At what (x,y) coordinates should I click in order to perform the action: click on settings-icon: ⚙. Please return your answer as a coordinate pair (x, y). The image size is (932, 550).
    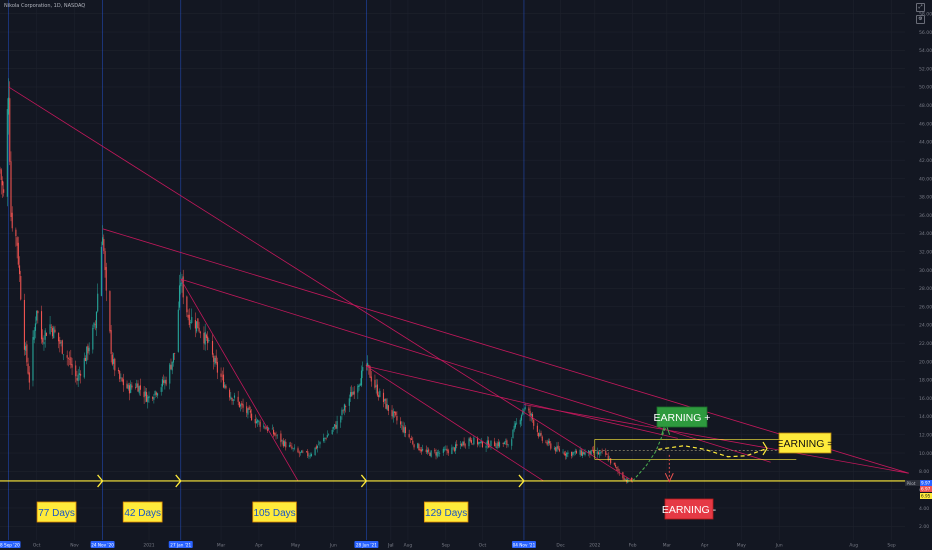
    Looking at the image, I should click on (920, 19).